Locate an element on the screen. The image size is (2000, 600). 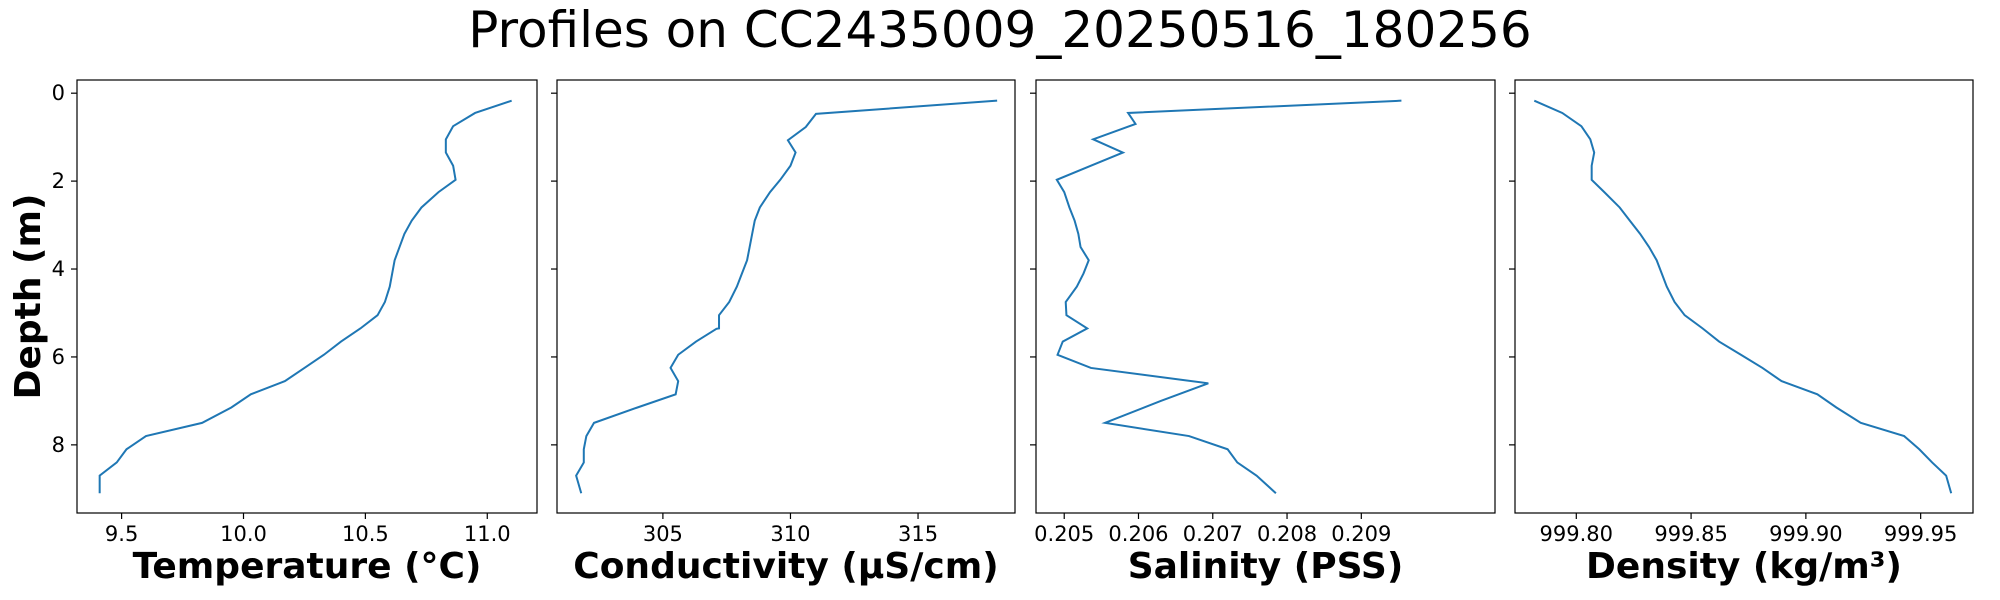
y-tick-label: 2 is located at coordinates (58, 181).